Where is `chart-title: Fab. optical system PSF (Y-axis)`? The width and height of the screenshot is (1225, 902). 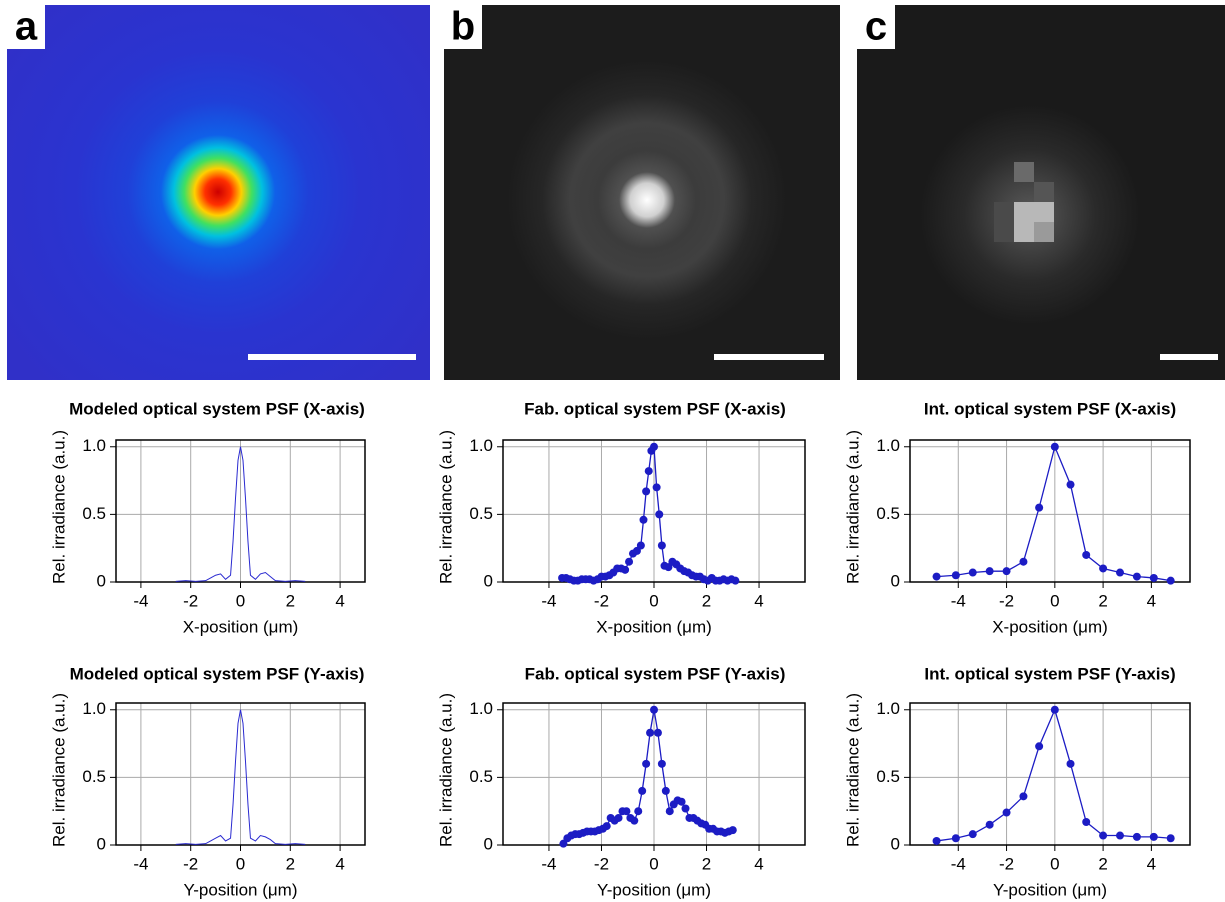 chart-title: Fab. optical system PSF (Y-axis) is located at coordinates (655, 673).